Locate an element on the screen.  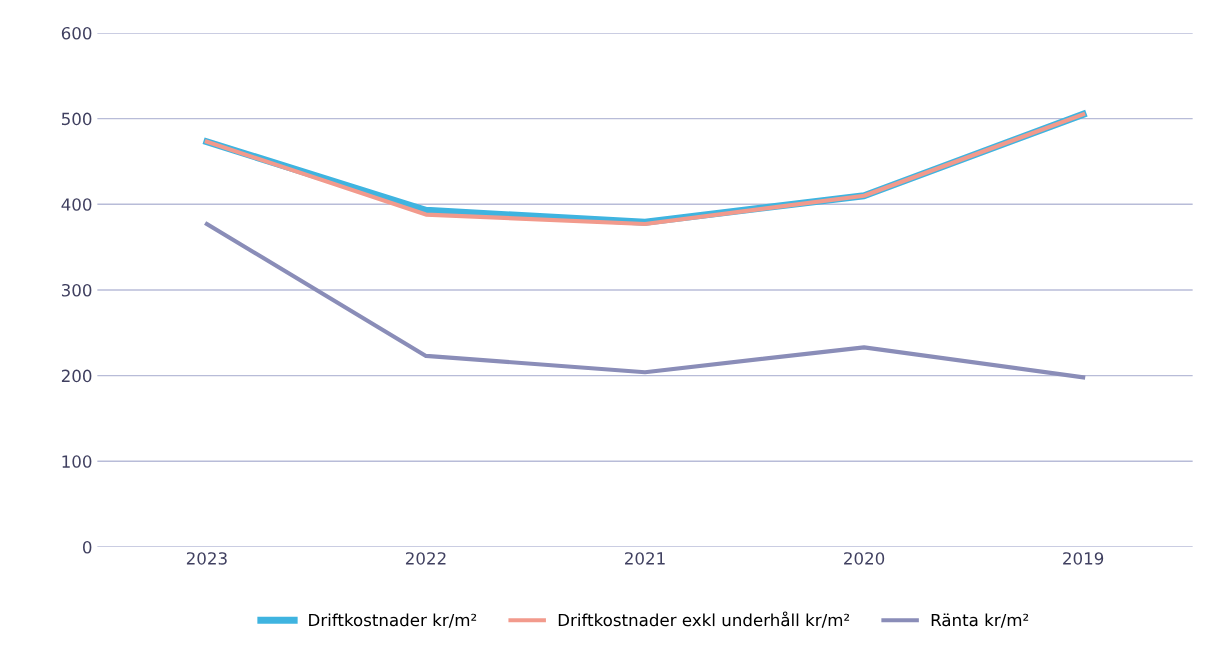
y-tick-label: 400 is located at coordinates (76, 204).